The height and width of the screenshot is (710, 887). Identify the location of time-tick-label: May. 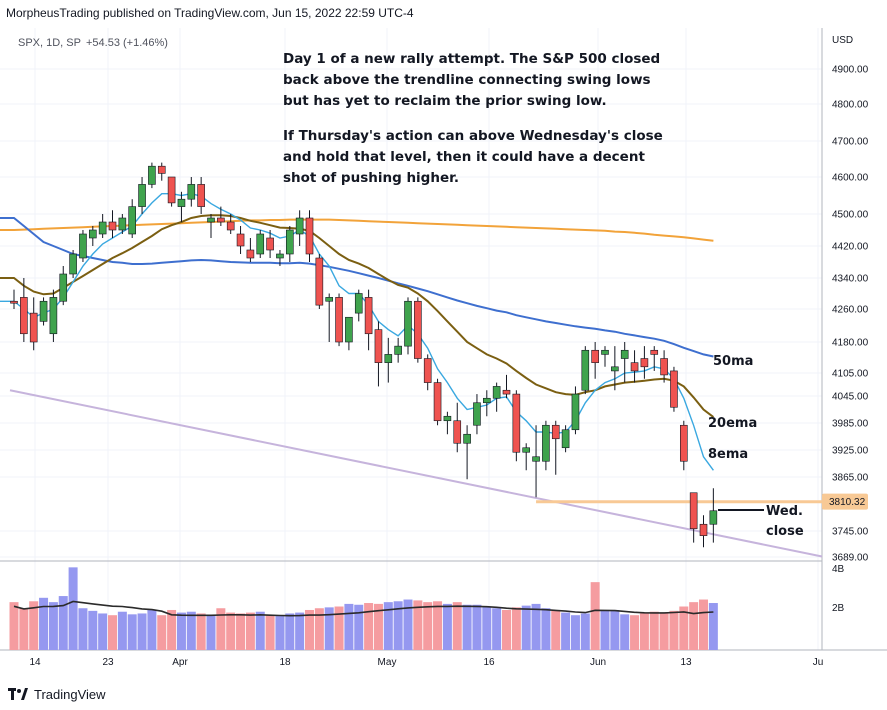
(387, 662).